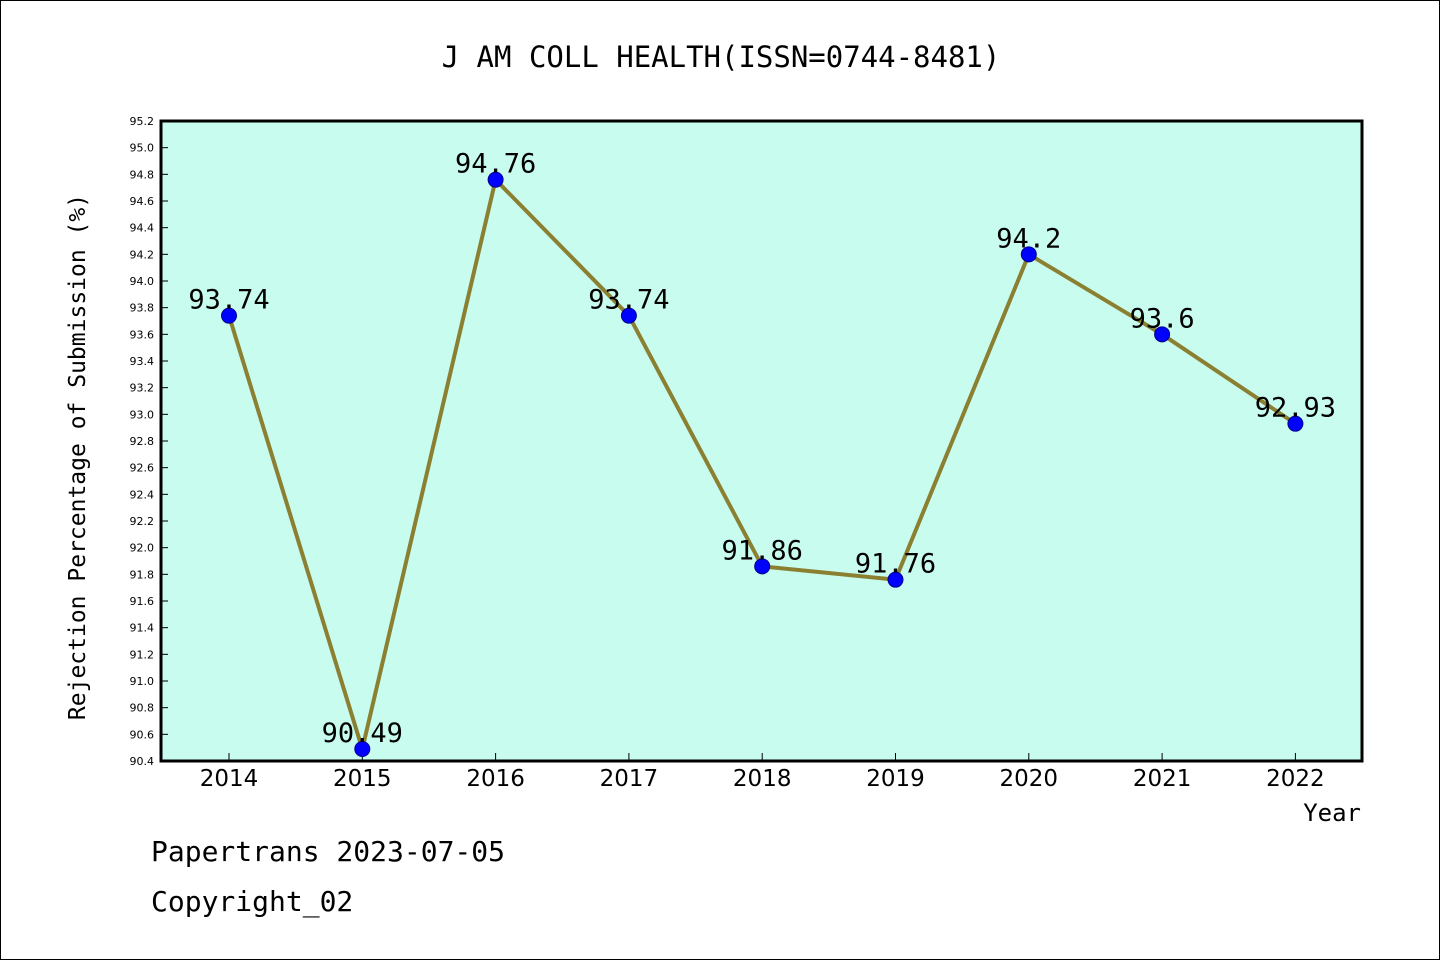 Image resolution: width=1440 pixels, height=961 pixels. Describe the element at coordinates (142, 494) in the screenshot. I see `y-tick-label: 92.4` at that location.